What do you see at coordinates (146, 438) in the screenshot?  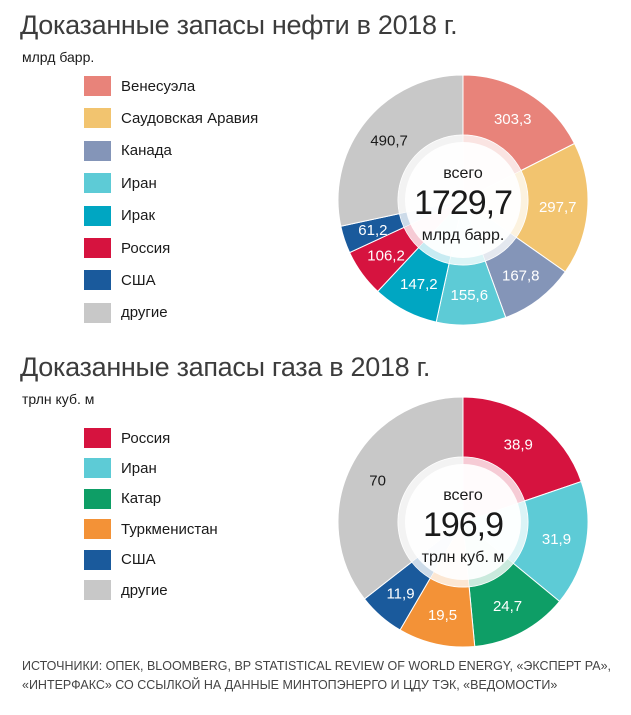 I see `gas-legend-label: Россия` at bounding box center [146, 438].